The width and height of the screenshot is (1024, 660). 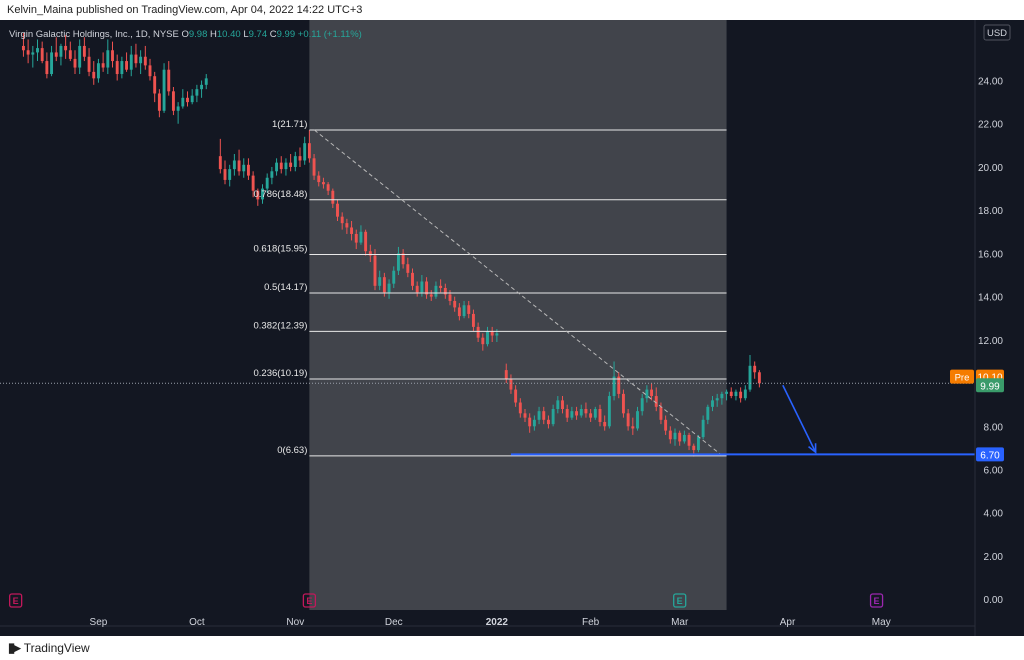 What do you see at coordinates (997, 32) in the screenshot?
I see `currency-button` at bounding box center [997, 32].